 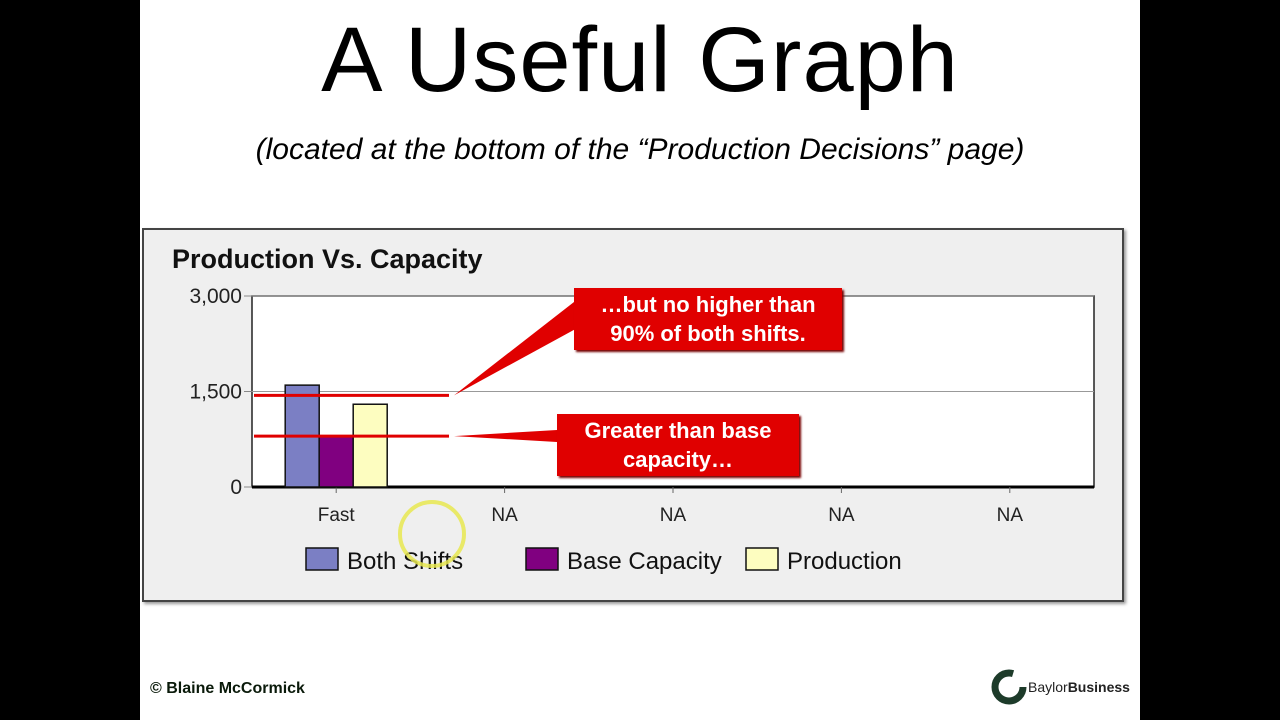 I want to click on cursor-highlight-icon, so click(x=432, y=534).